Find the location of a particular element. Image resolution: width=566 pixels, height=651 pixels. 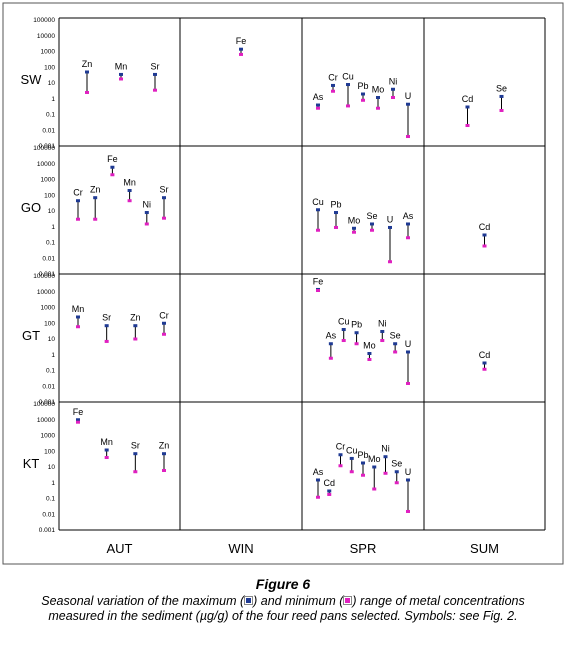

point-kt-spr-as-max-marker is located at coordinates (318, 480).